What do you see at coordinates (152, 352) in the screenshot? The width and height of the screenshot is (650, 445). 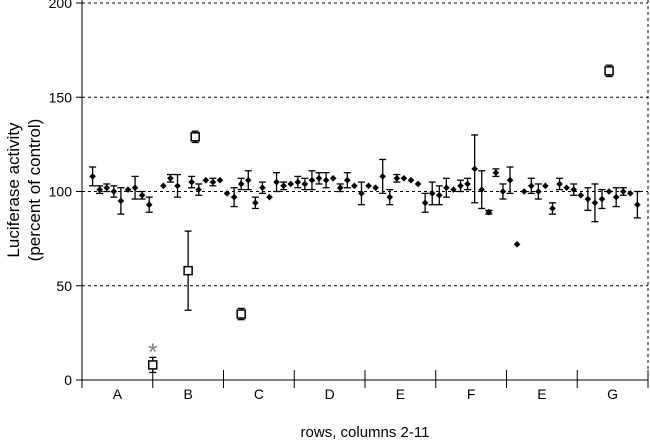 I see `significance-asterisk: *` at bounding box center [152, 352].